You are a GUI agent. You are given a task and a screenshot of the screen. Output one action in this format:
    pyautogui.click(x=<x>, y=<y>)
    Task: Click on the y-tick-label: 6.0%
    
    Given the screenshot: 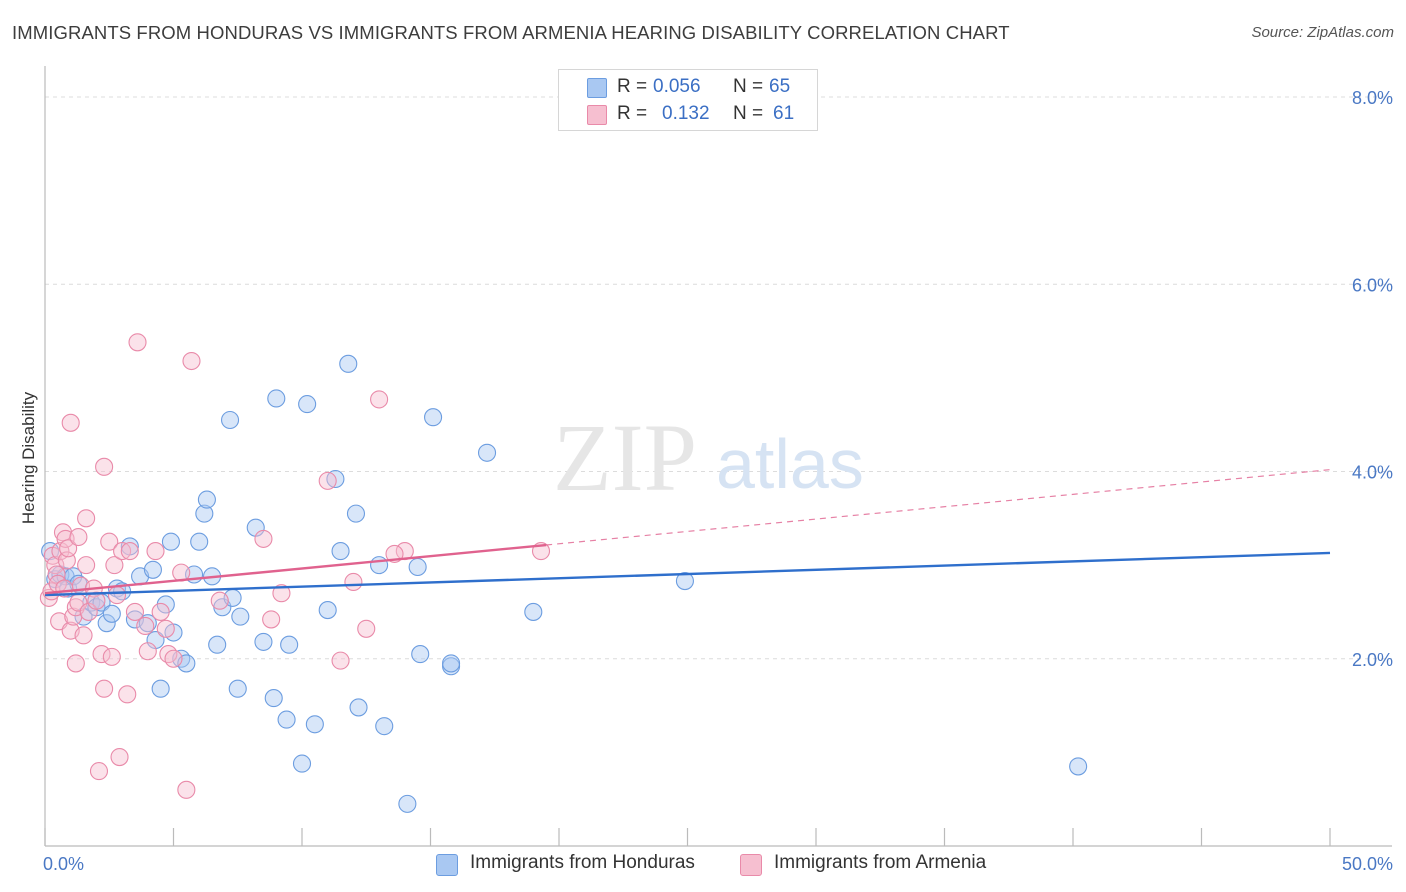 What is the action you would take?
    pyautogui.click(x=1372, y=285)
    